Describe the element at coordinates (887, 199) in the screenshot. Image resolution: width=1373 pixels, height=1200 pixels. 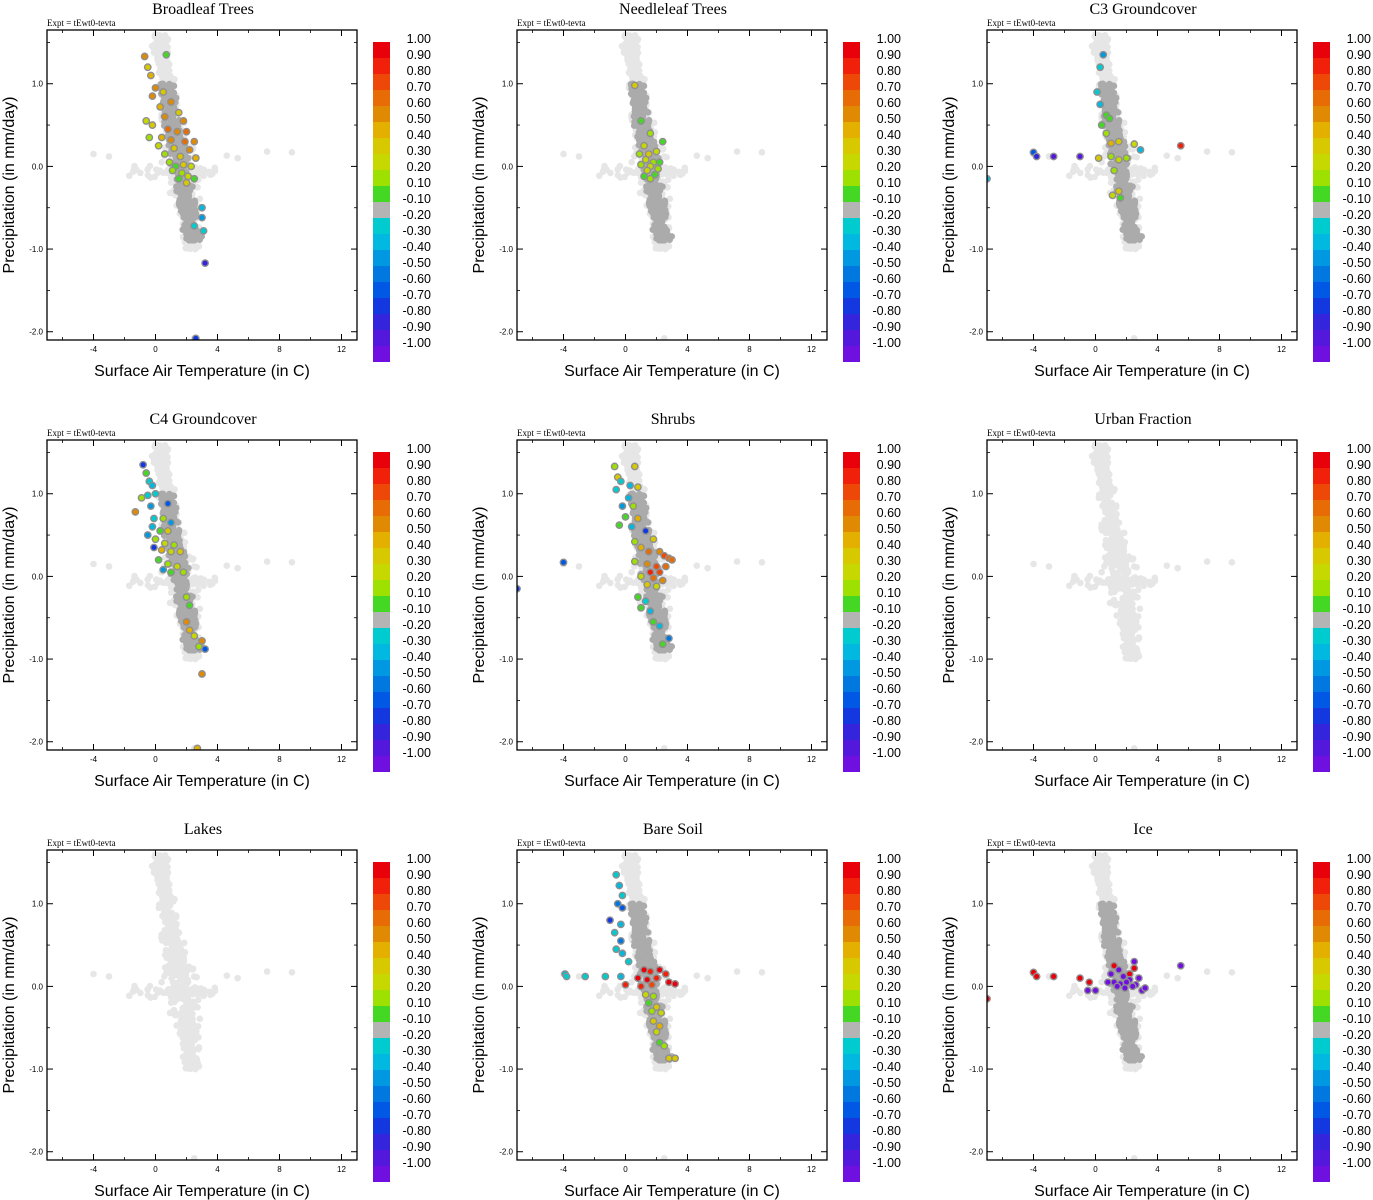
I see `colorbar-label: -0.10` at that location.